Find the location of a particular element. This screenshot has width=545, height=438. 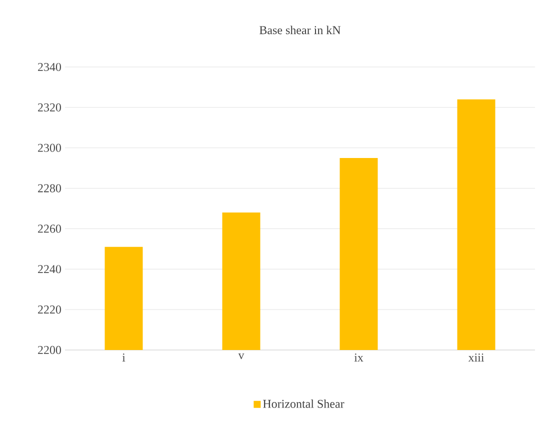

x-tick-label: i is located at coordinates (124, 358).